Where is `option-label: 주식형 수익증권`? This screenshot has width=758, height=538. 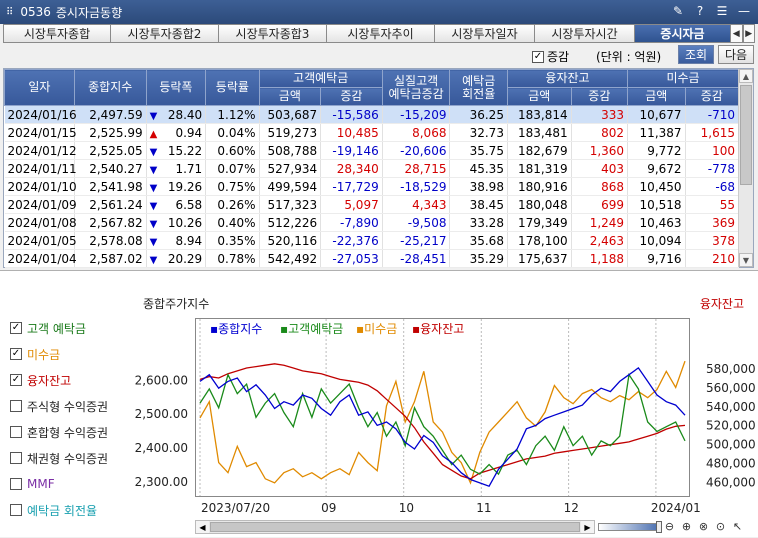
option-label: 주식형 수익증권 is located at coordinates (68, 406).